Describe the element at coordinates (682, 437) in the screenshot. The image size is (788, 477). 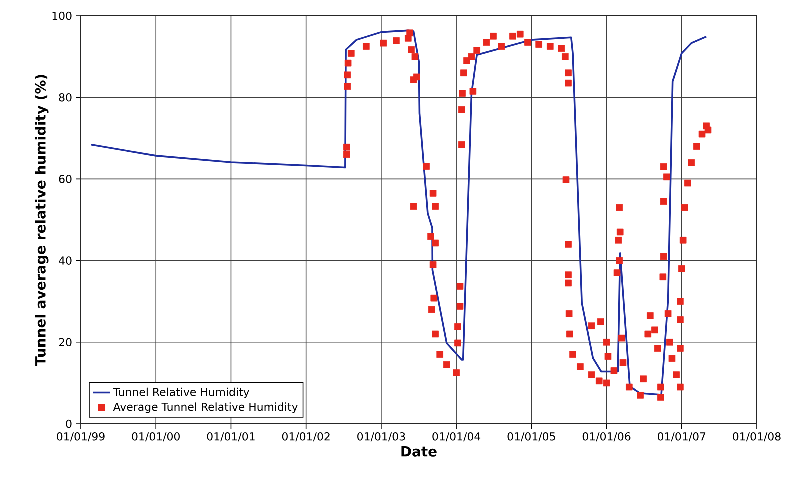
I see `x-tick-label: 01/01/07` at that location.